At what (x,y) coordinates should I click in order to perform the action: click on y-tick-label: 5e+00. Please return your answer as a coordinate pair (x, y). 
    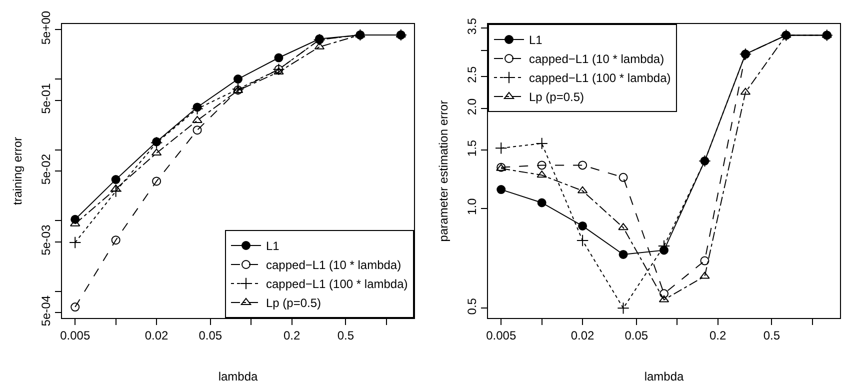
    Looking at the image, I should click on (46, 27).